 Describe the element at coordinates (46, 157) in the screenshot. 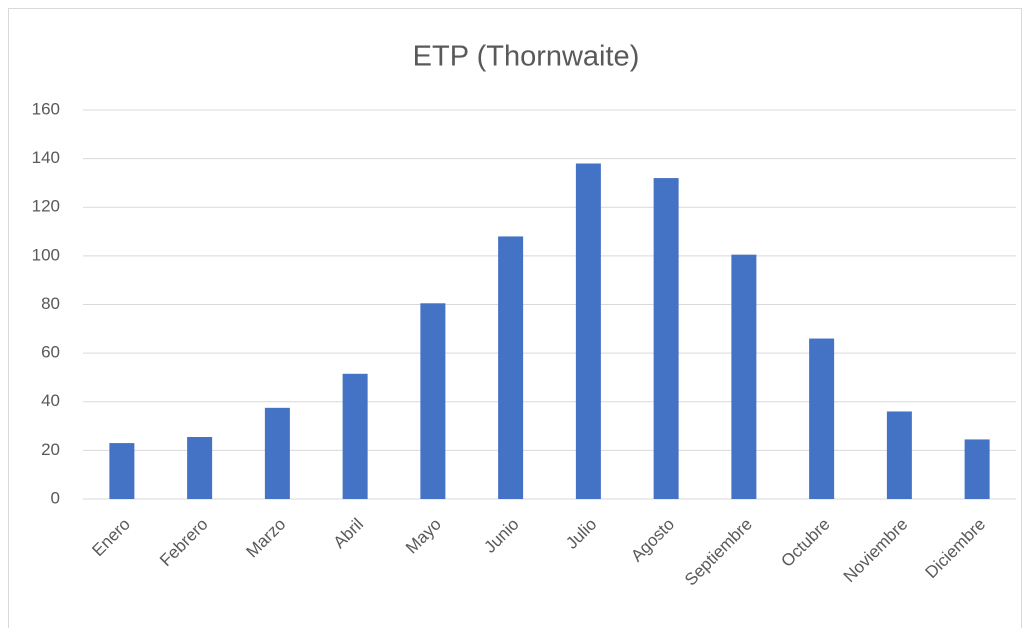

I see `y-tick-label: 140` at that location.